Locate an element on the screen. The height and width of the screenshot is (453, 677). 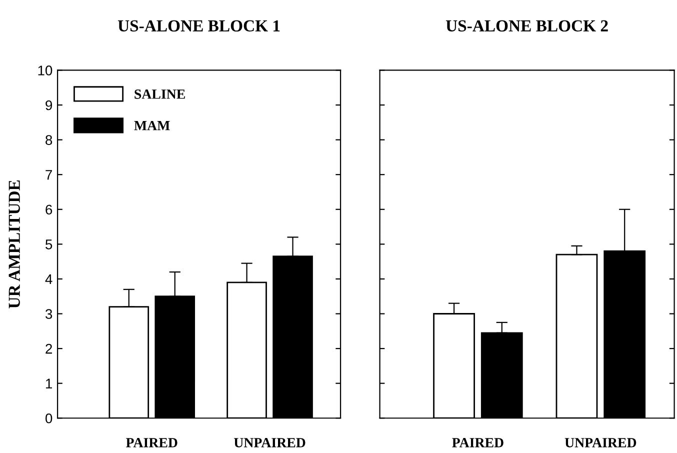
chart-title: US-ALONE BLOCK 1 is located at coordinates (199, 26).